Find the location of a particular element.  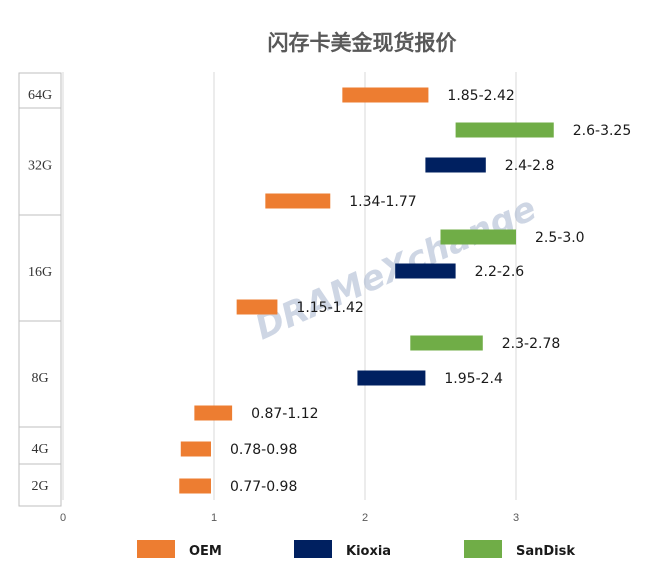

bar-label: 1.95-2.4 is located at coordinates (473, 379).